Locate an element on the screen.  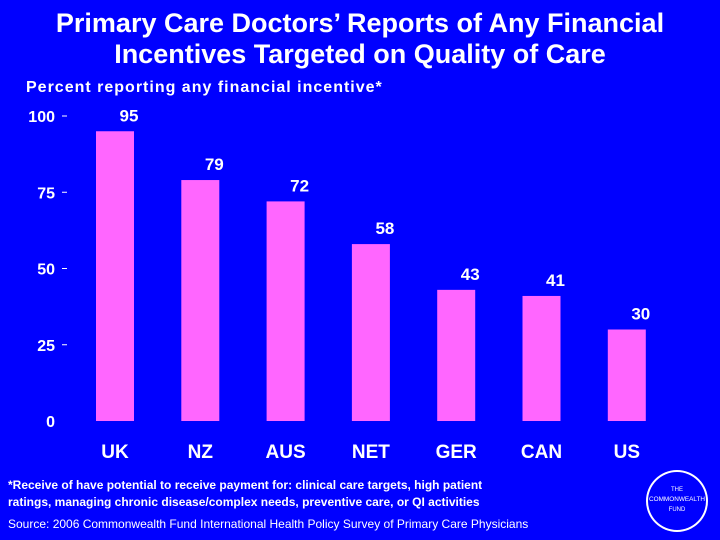
data-label: 72 is located at coordinates (299, 185).